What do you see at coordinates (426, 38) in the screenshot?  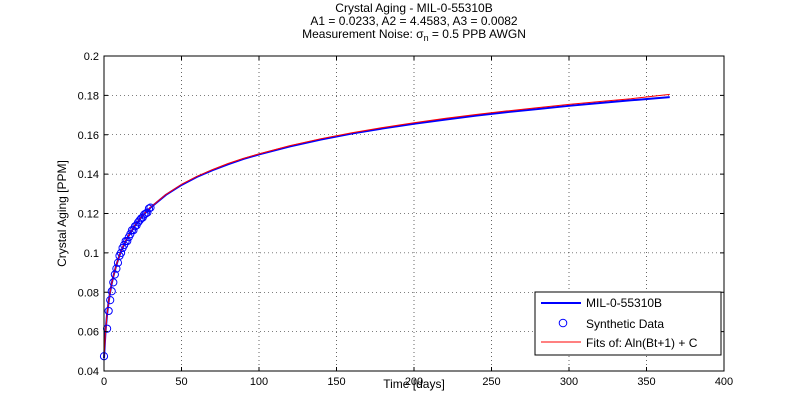 I see `sigma-subscript: n` at bounding box center [426, 38].